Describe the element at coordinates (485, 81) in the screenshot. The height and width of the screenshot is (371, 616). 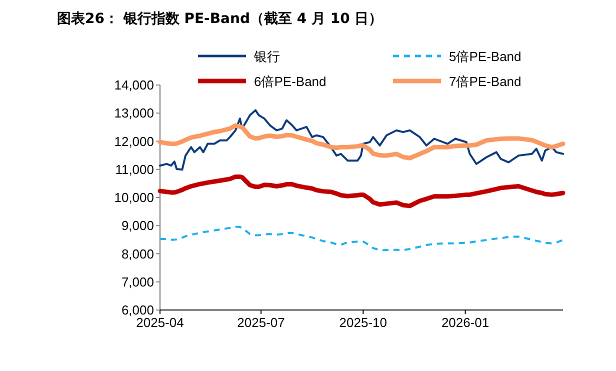
I see `legend-label: 7倍PE-Band` at that location.